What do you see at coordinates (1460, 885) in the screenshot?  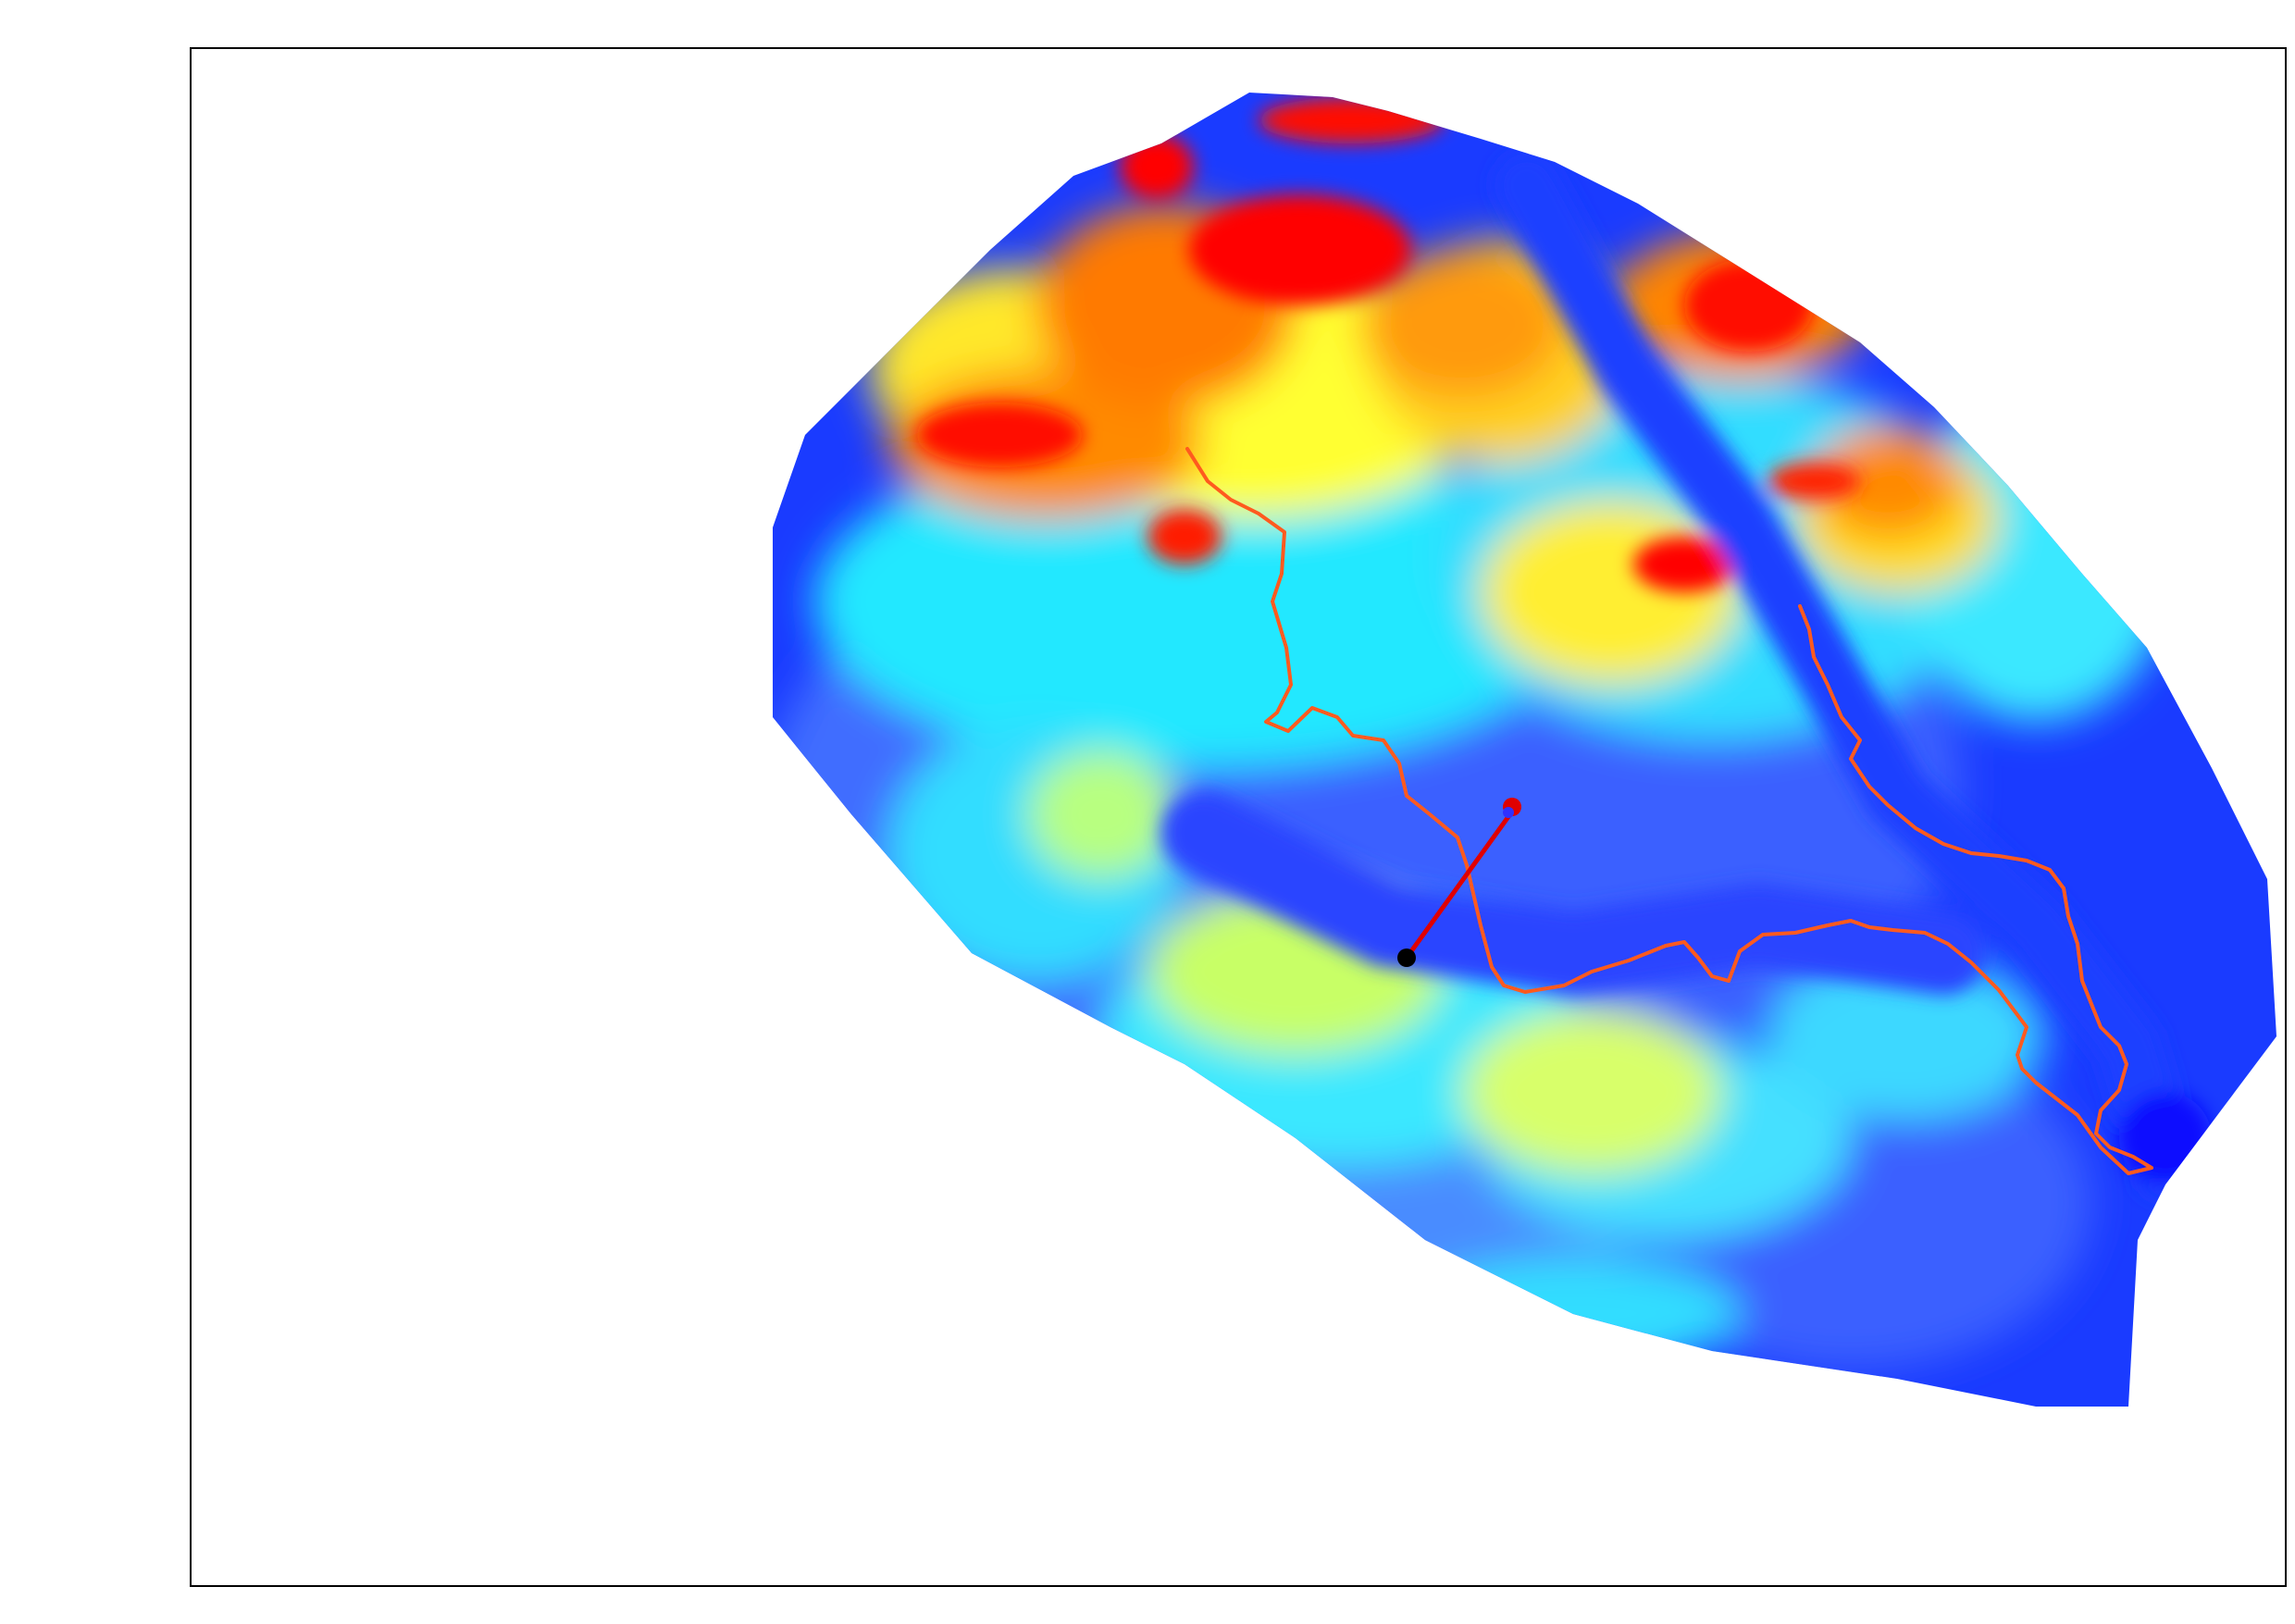 I see `transect-line` at bounding box center [1460, 885].